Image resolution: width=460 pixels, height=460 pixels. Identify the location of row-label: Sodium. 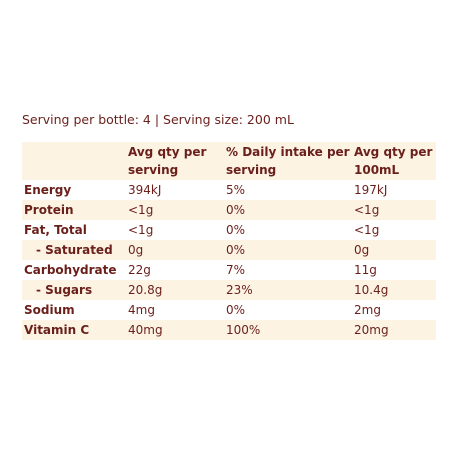
(49, 310).